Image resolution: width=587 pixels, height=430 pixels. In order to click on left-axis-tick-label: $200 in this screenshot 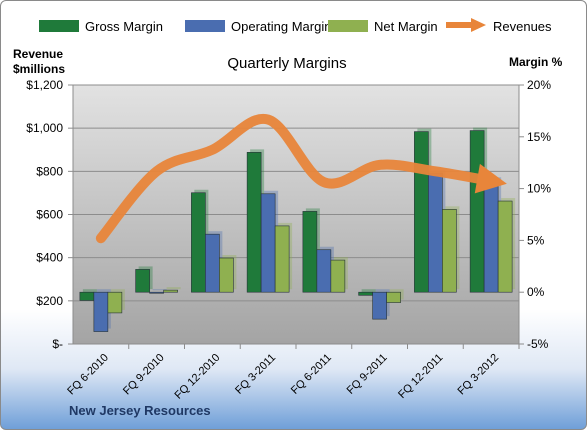, I will do `click(49, 301)`.